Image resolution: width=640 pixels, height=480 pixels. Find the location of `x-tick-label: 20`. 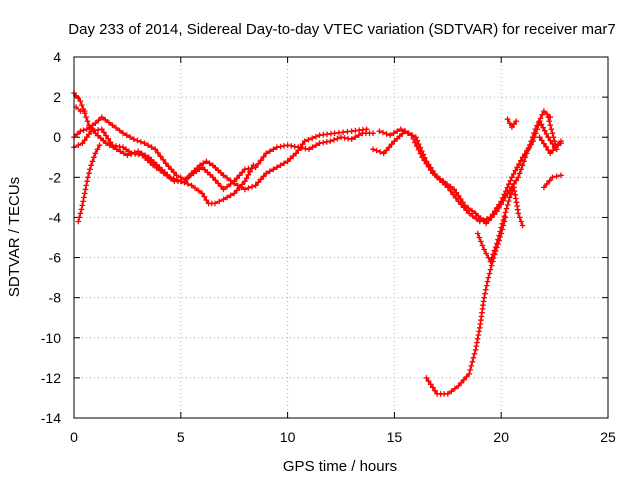

x-tick-label: 20 is located at coordinates (501, 437).